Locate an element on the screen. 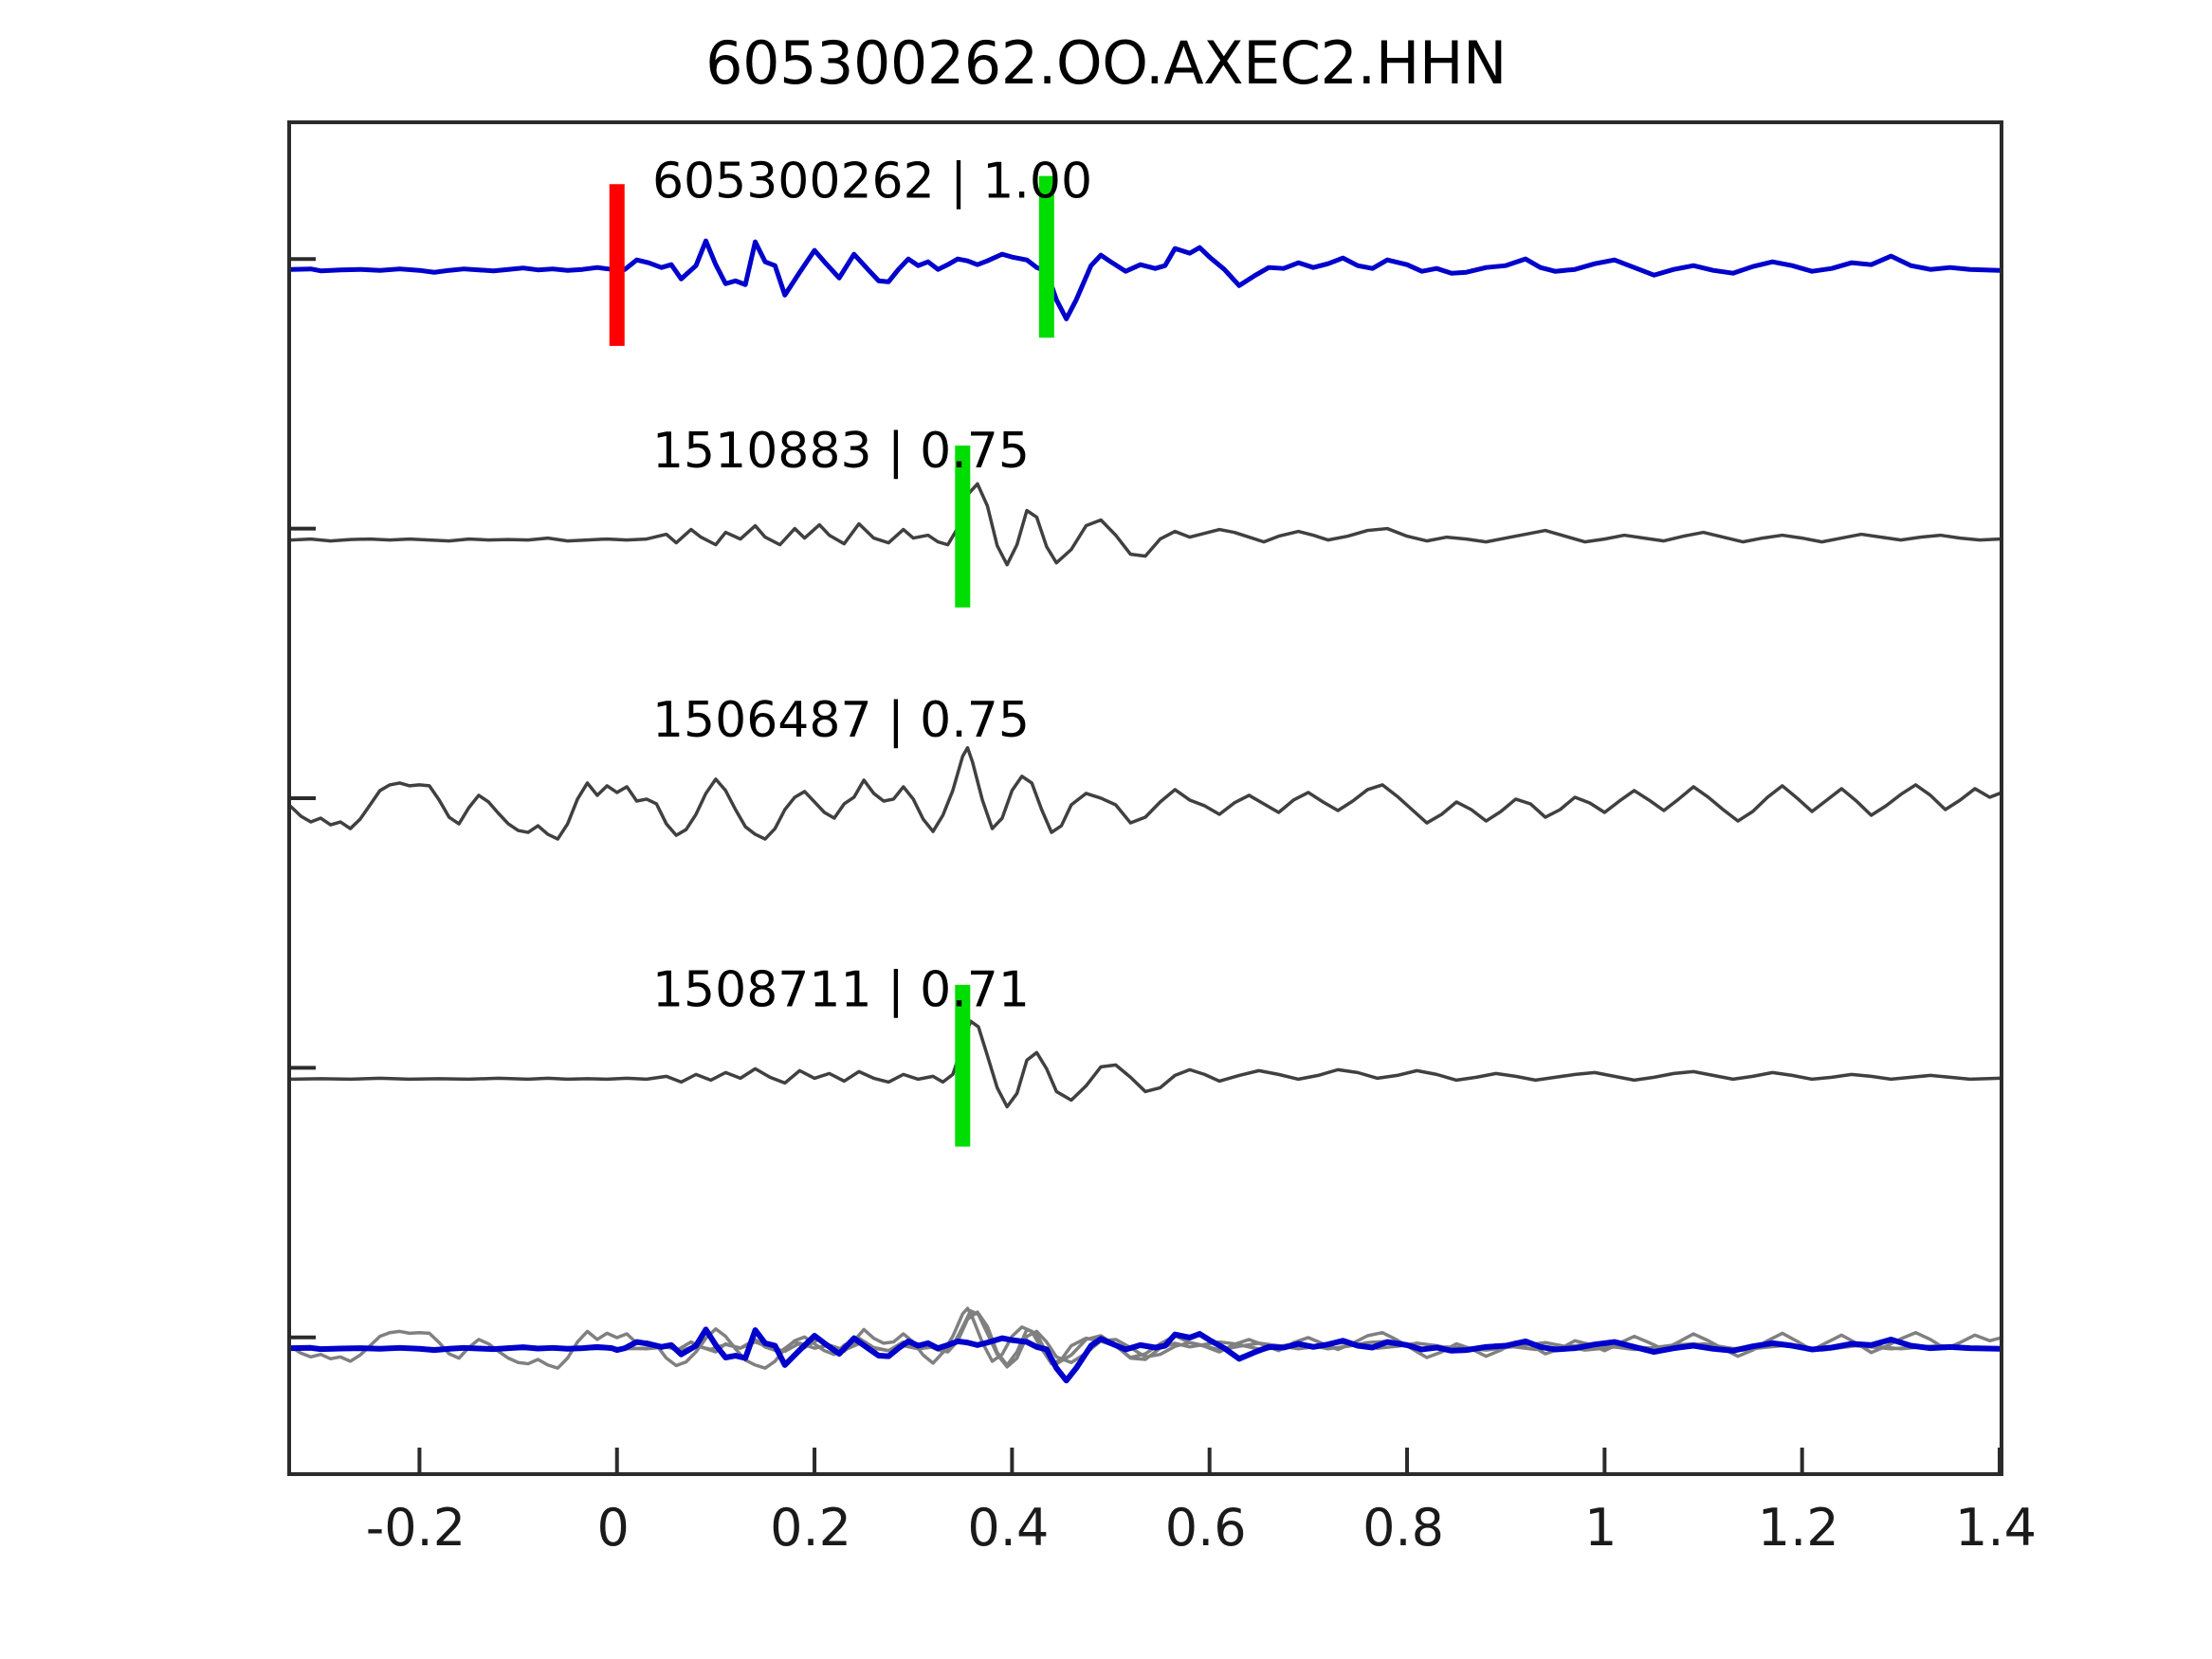 This screenshot has width=2212, height=1659. trace-group-1510883: 1510883 | 0.75 is located at coordinates (1145, 515).